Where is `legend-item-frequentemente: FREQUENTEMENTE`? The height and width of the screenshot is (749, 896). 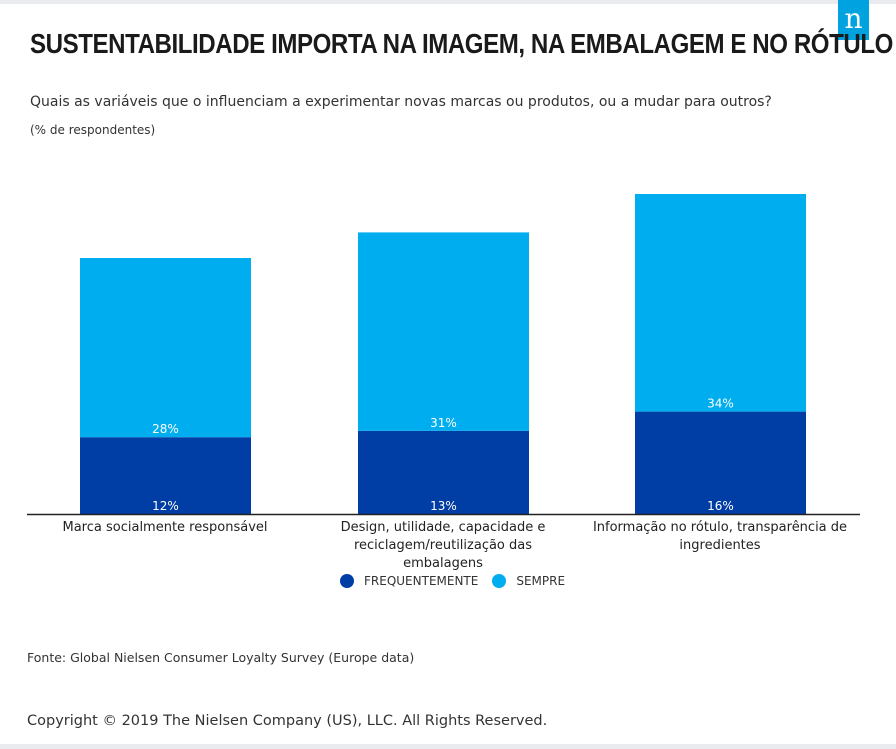 legend-item-frequentemente: FREQUENTEMENTE is located at coordinates (409, 581).